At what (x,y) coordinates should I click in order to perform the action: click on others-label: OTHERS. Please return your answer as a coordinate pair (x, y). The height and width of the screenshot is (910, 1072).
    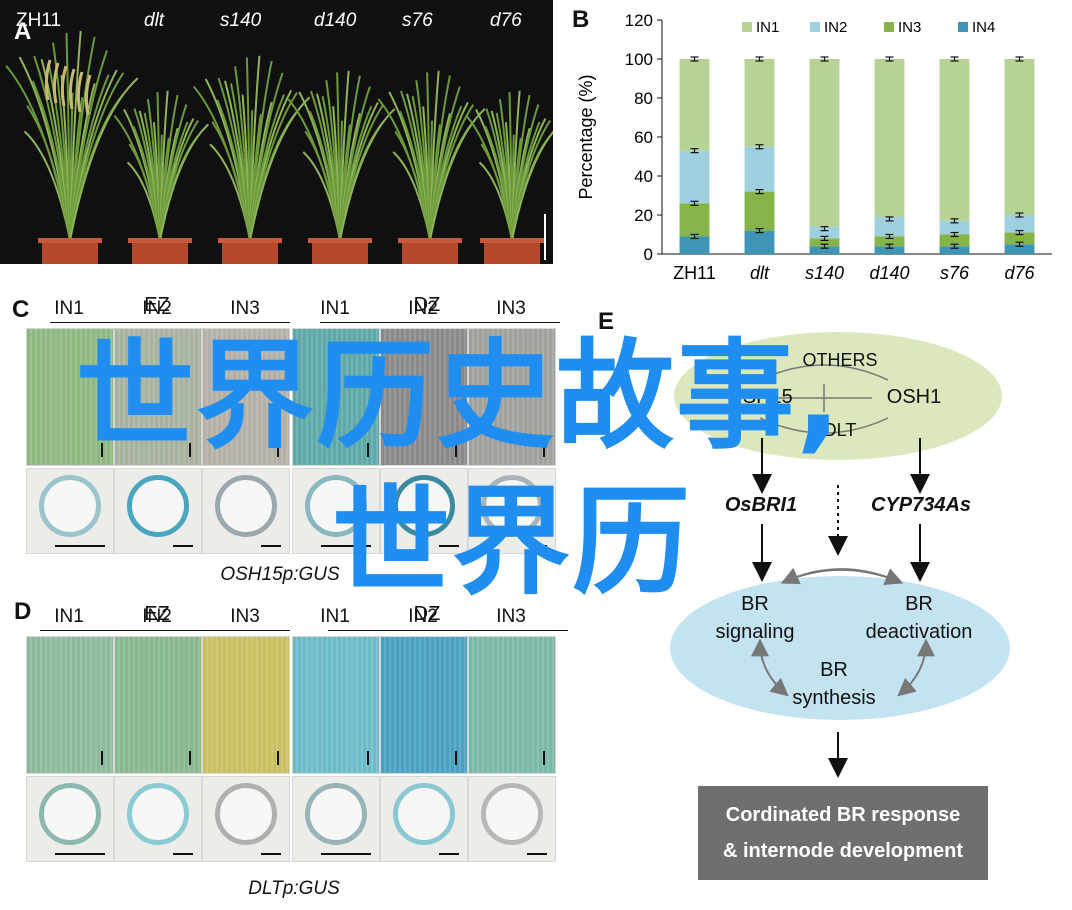
    Looking at the image, I should click on (840, 360).